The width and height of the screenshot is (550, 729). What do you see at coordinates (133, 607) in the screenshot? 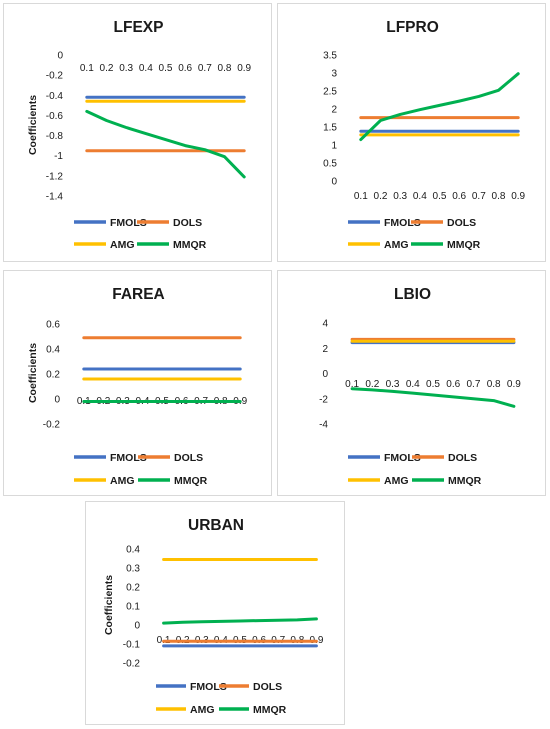
I see `y-tick-label: 0.1` at bounding box center [133, 607].